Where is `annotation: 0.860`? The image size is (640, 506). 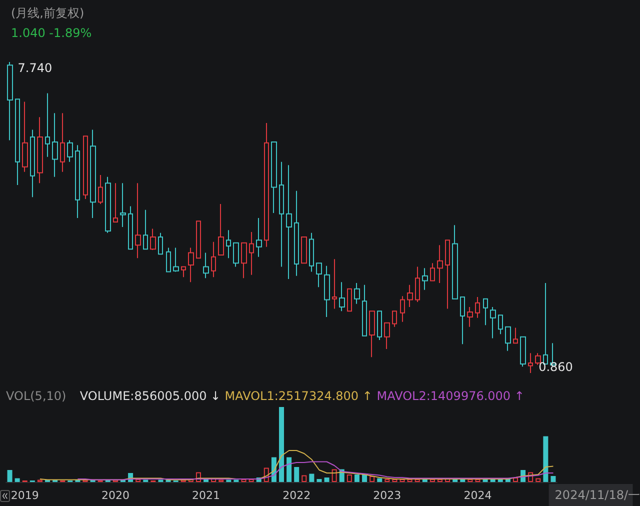
annotation: 0.860 is located at coordinates (555, 367).